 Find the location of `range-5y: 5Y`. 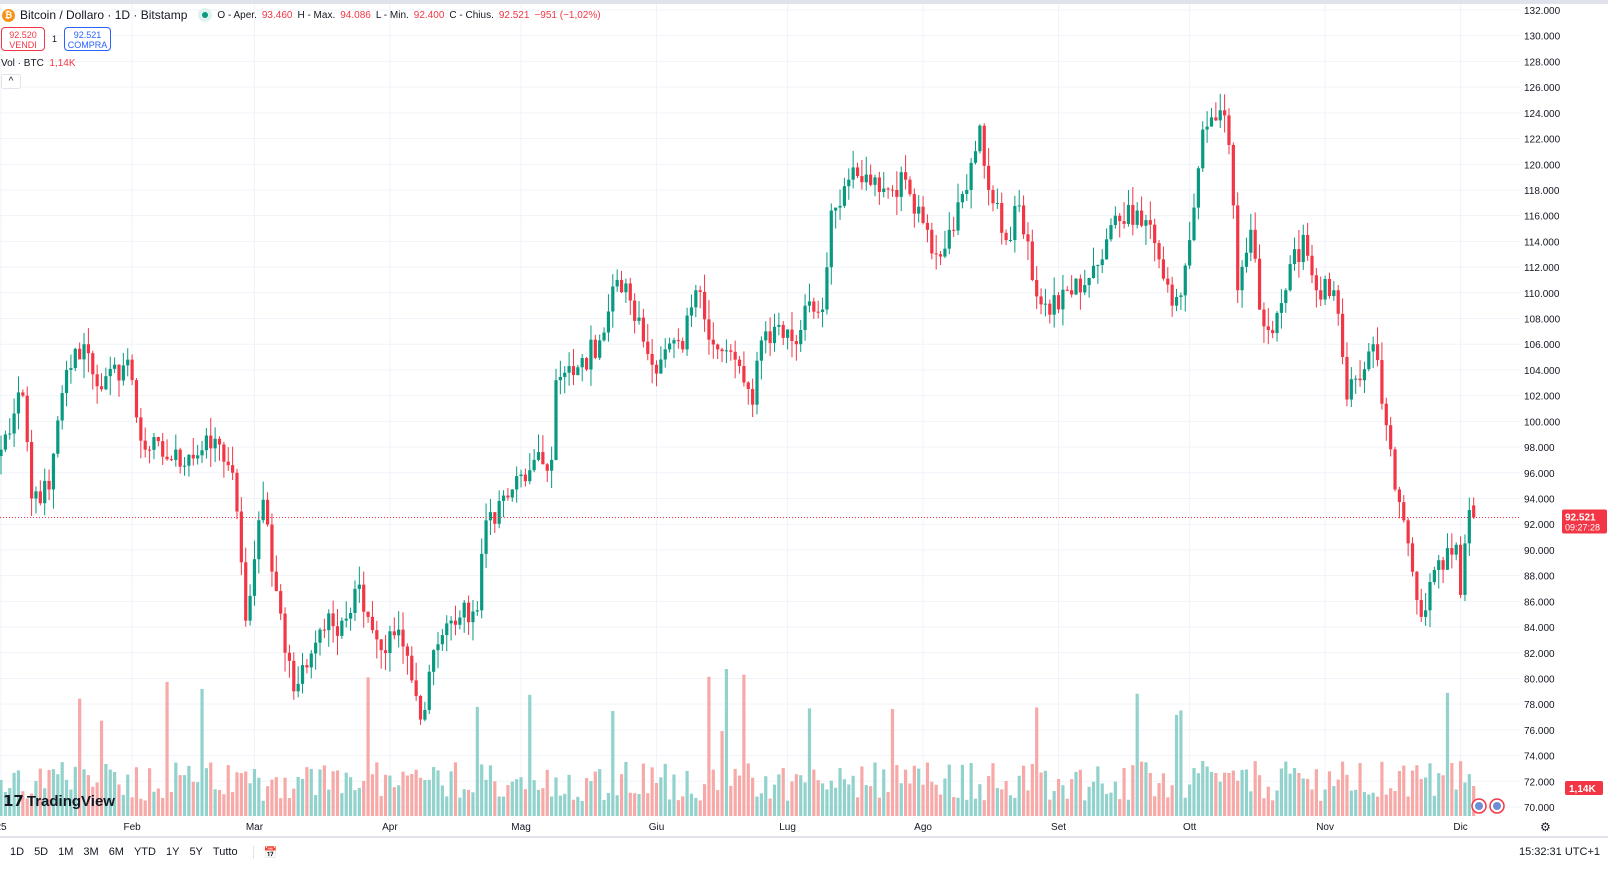

range-5y: 5Y is located at coordinates (196, 852).